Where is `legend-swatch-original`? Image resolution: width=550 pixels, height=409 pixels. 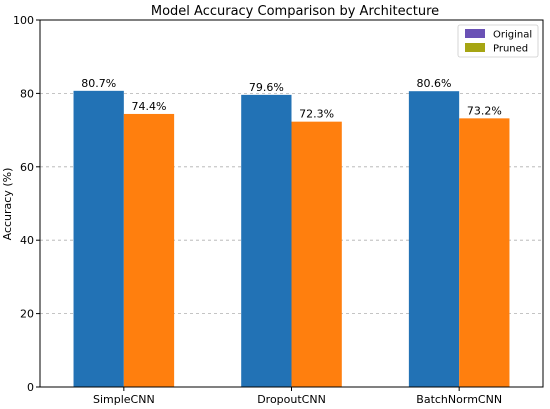
legend-swatch-original is located at coordinates (475, 33).